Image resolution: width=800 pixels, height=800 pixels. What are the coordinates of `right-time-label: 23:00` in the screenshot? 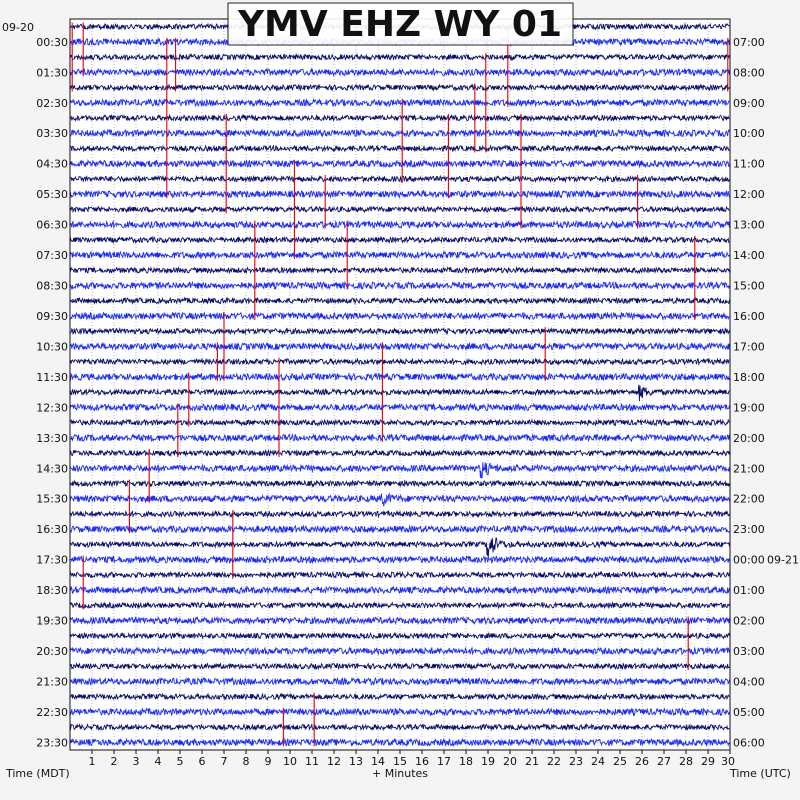 It's located at (749, 529).